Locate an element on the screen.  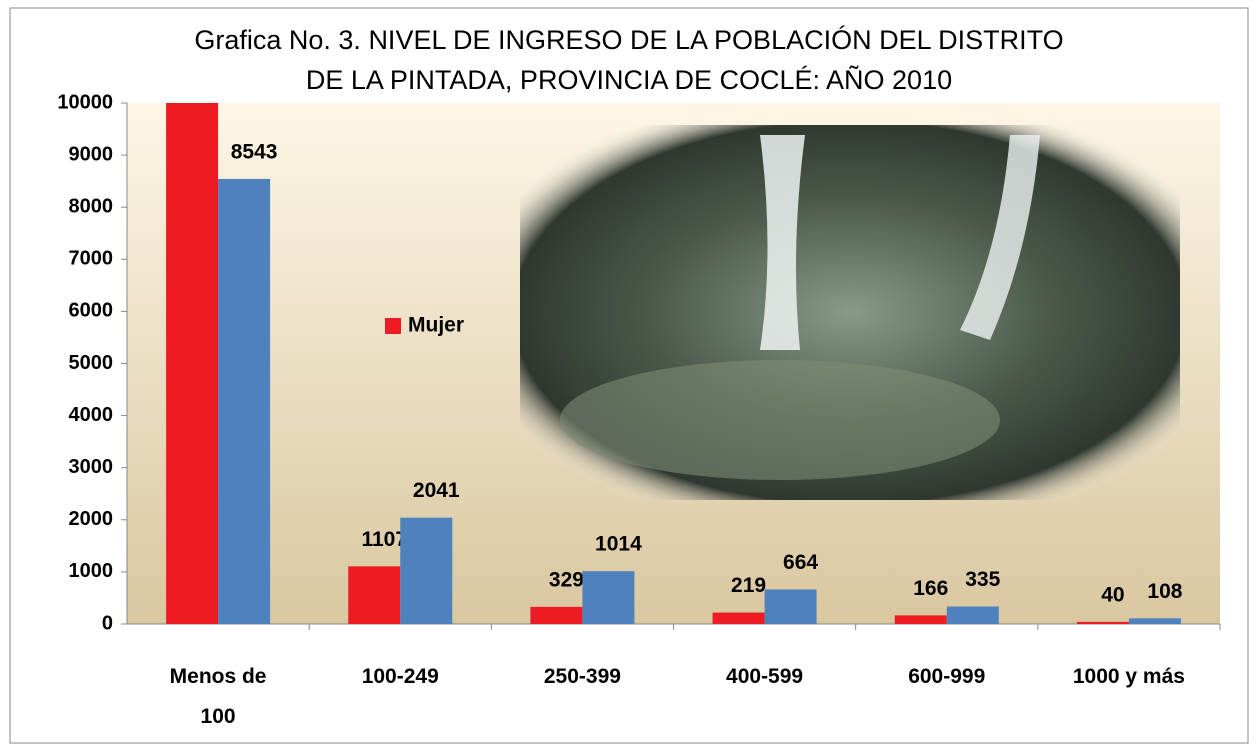
value-label: 335 is located at coordinates (982, 579).